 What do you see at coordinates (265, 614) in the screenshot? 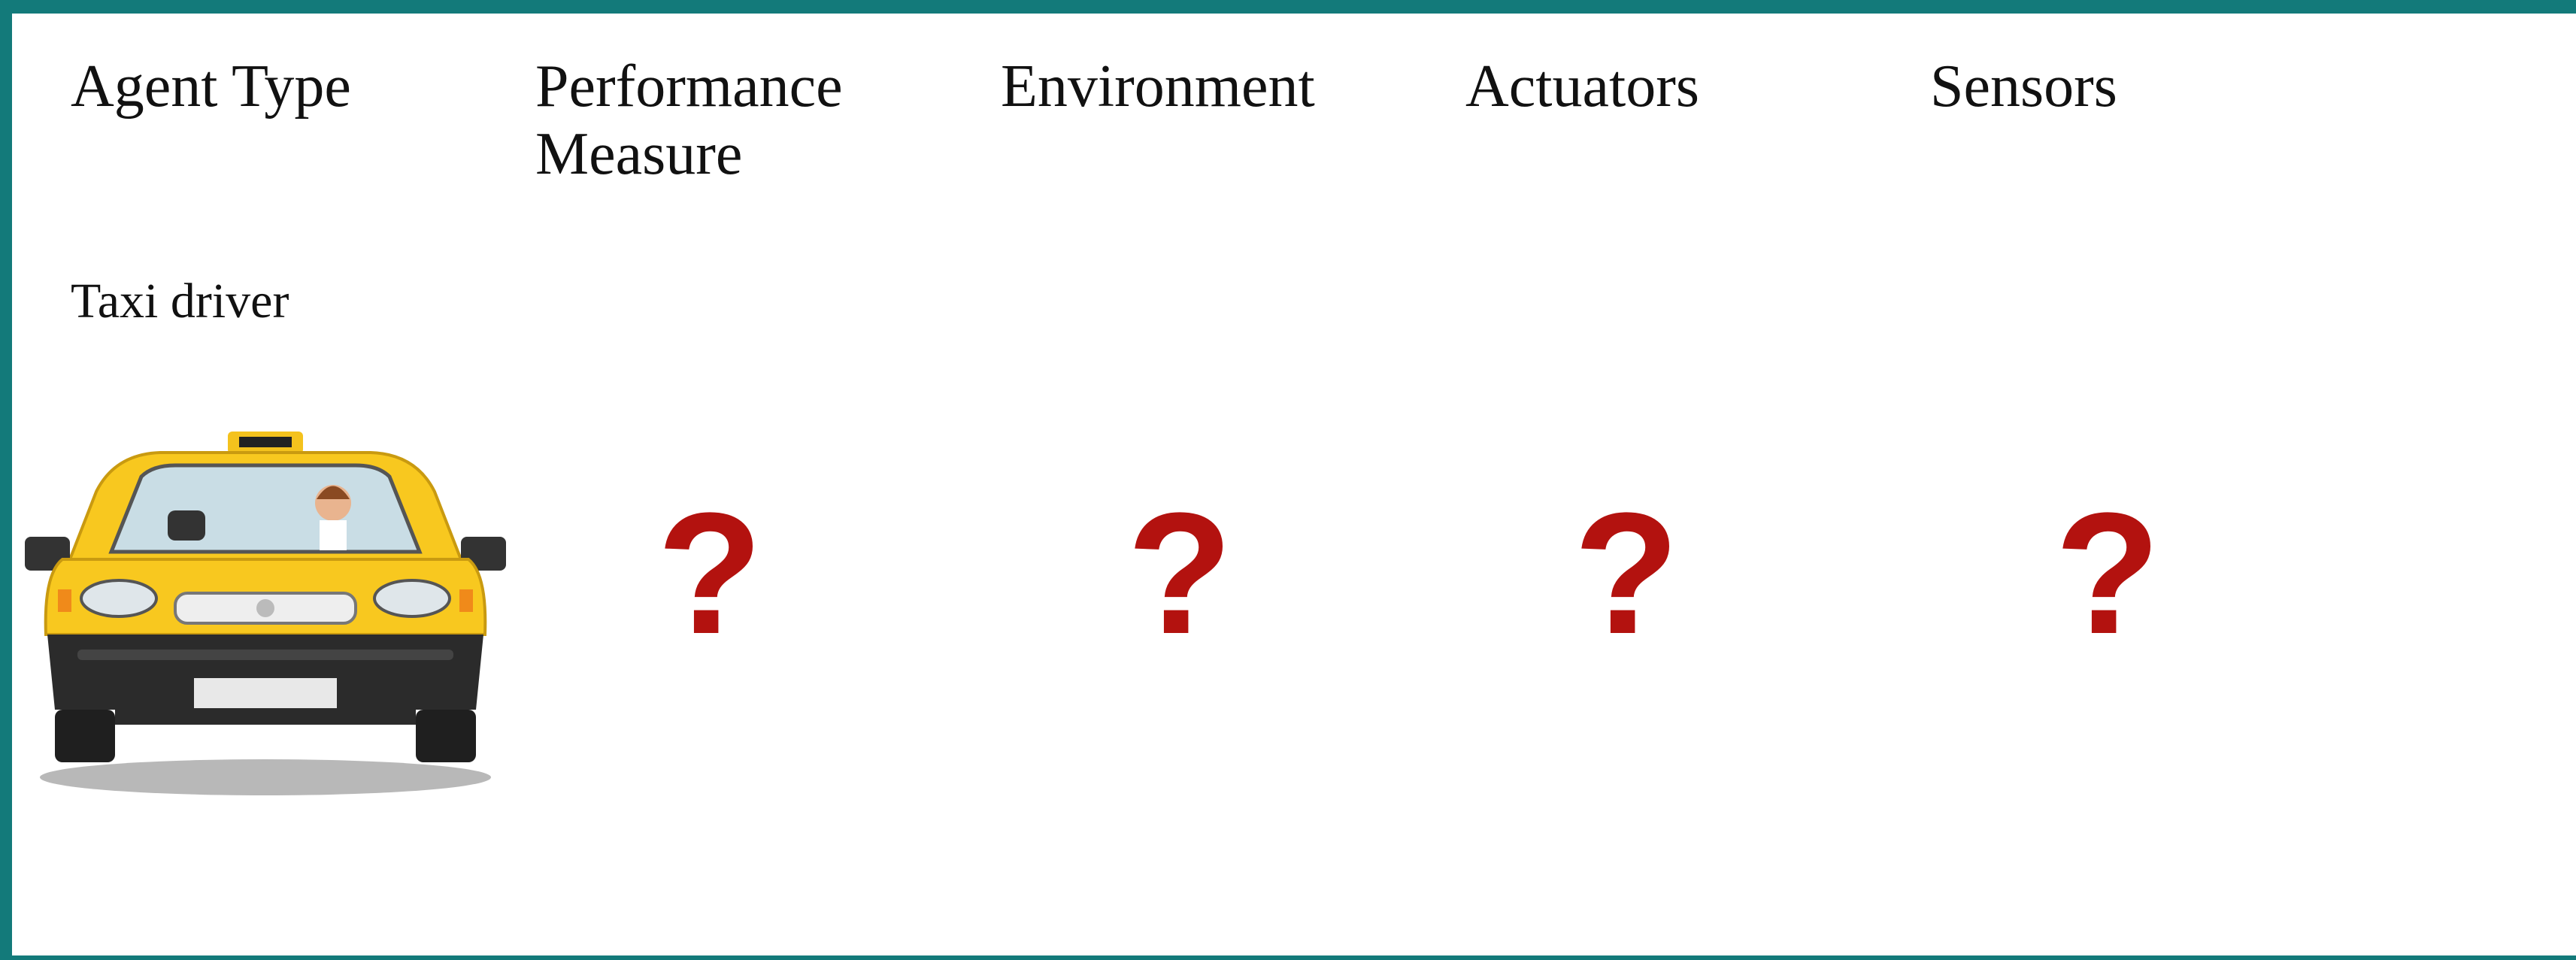
I see `taxi-image` at bounding box center [265, 614].